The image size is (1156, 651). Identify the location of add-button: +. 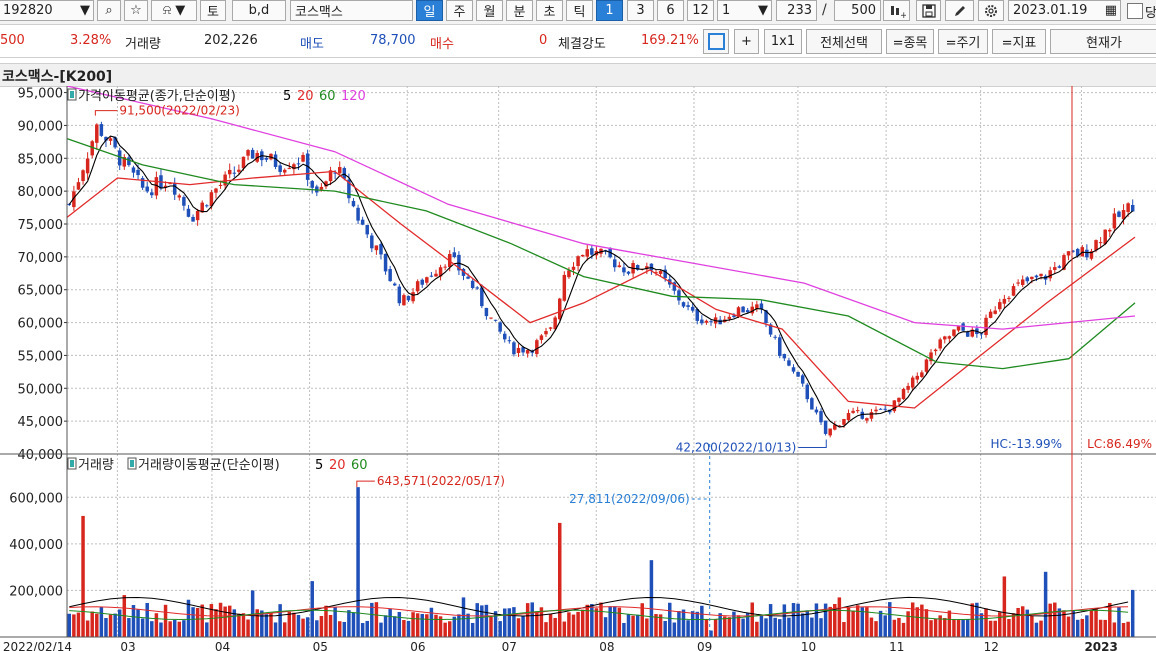
(746, 41).